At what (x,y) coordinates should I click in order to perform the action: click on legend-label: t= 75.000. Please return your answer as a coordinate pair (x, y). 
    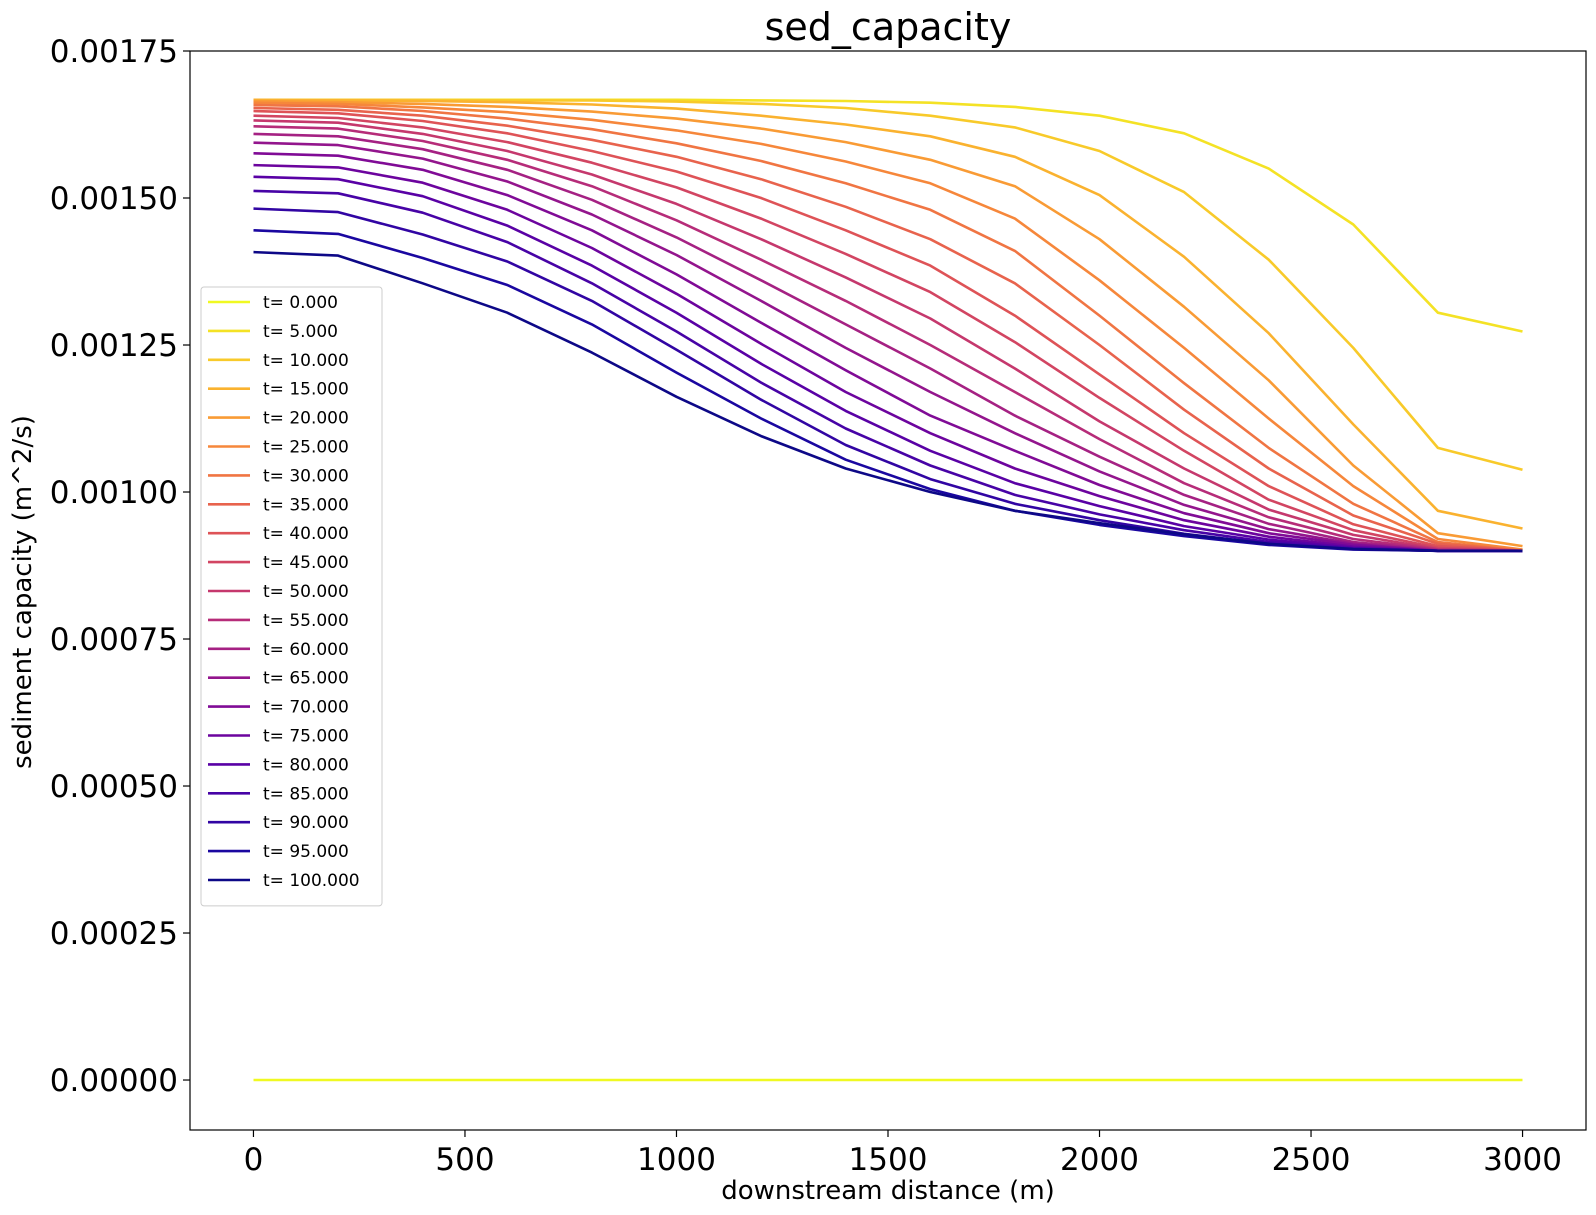
    Looking at the image, I should click on (306, 737).